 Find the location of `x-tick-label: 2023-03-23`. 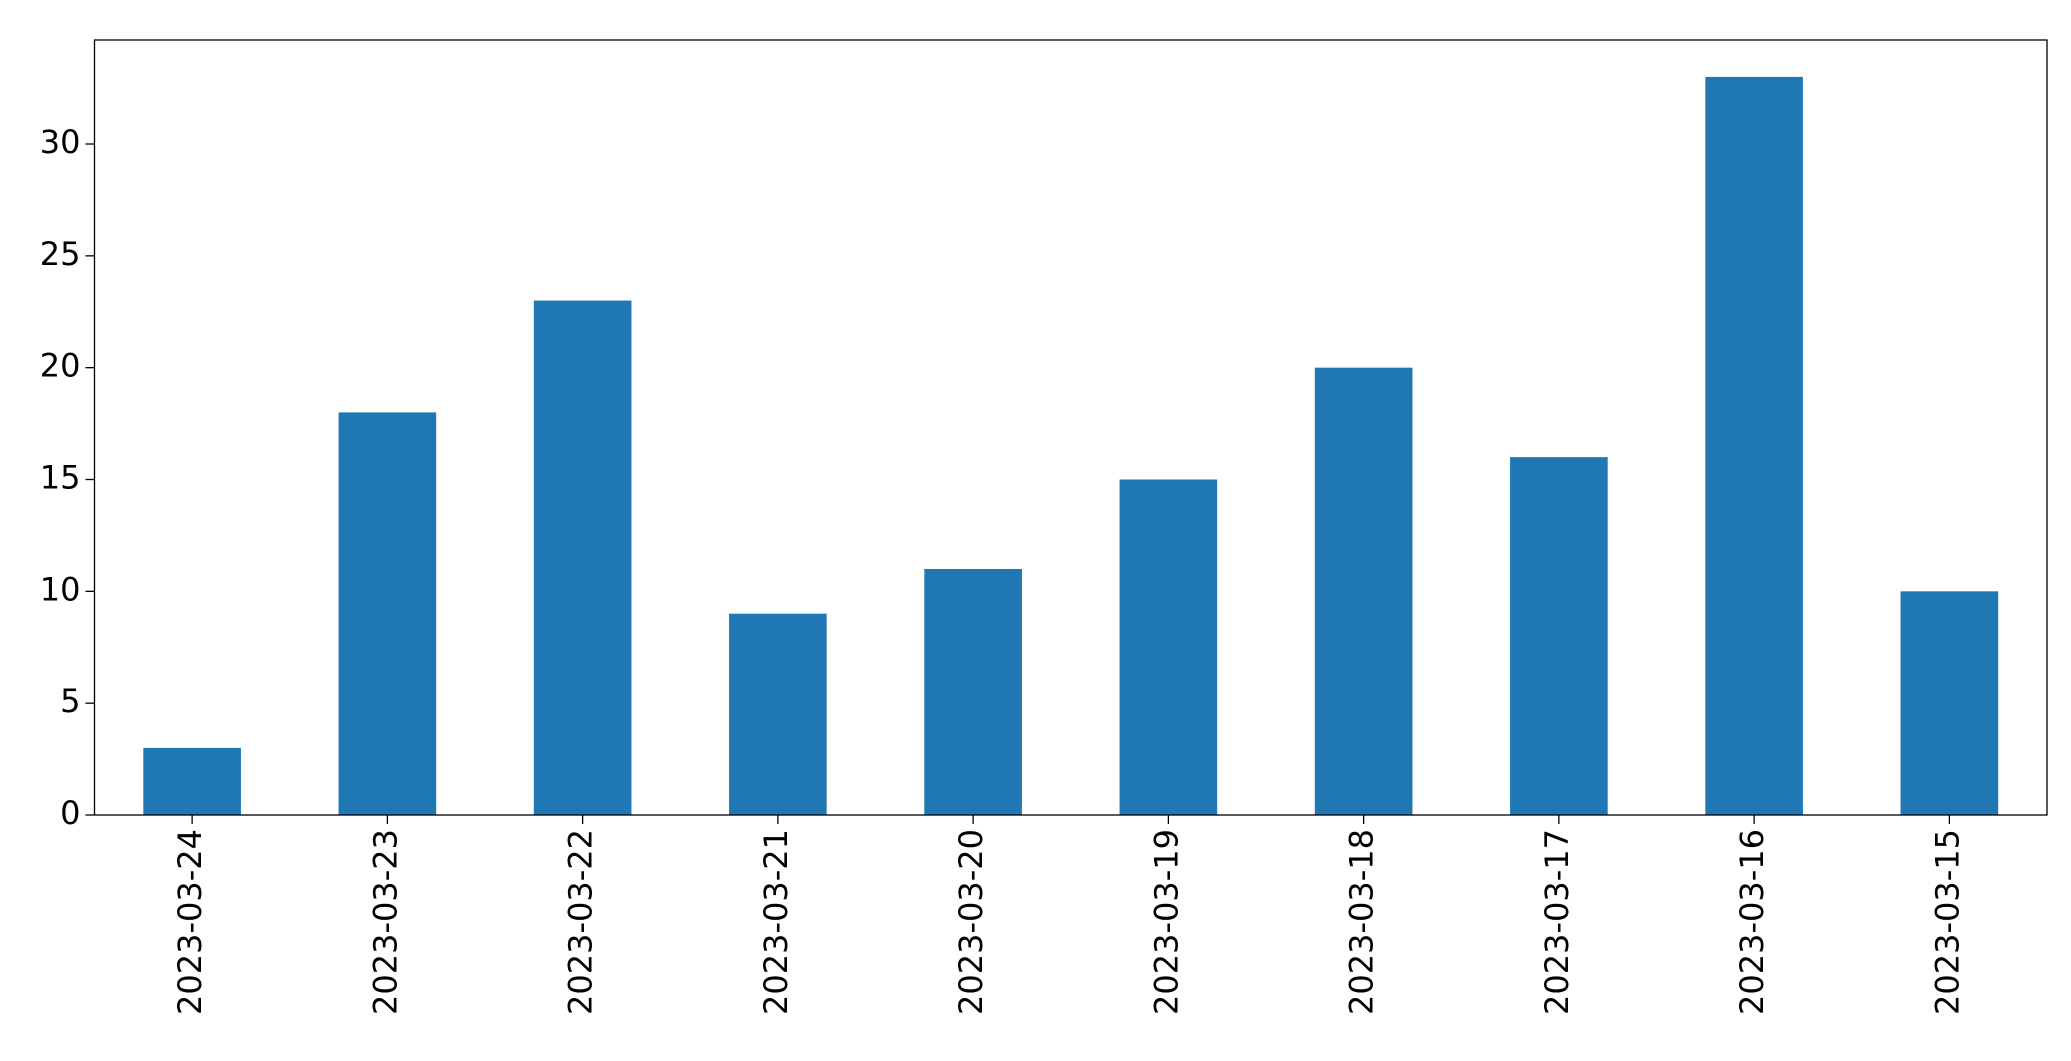

x-tick-label: 2023-03-23 is located at coordinates (385, 922).